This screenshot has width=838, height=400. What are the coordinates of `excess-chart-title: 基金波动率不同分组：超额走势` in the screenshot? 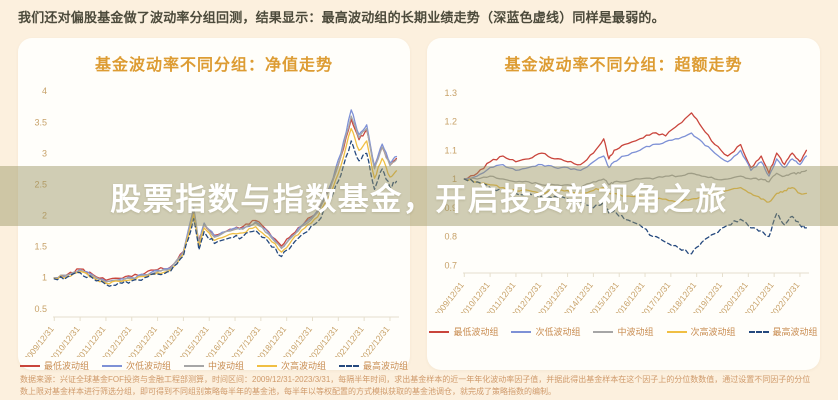 It's located at (623, 65).